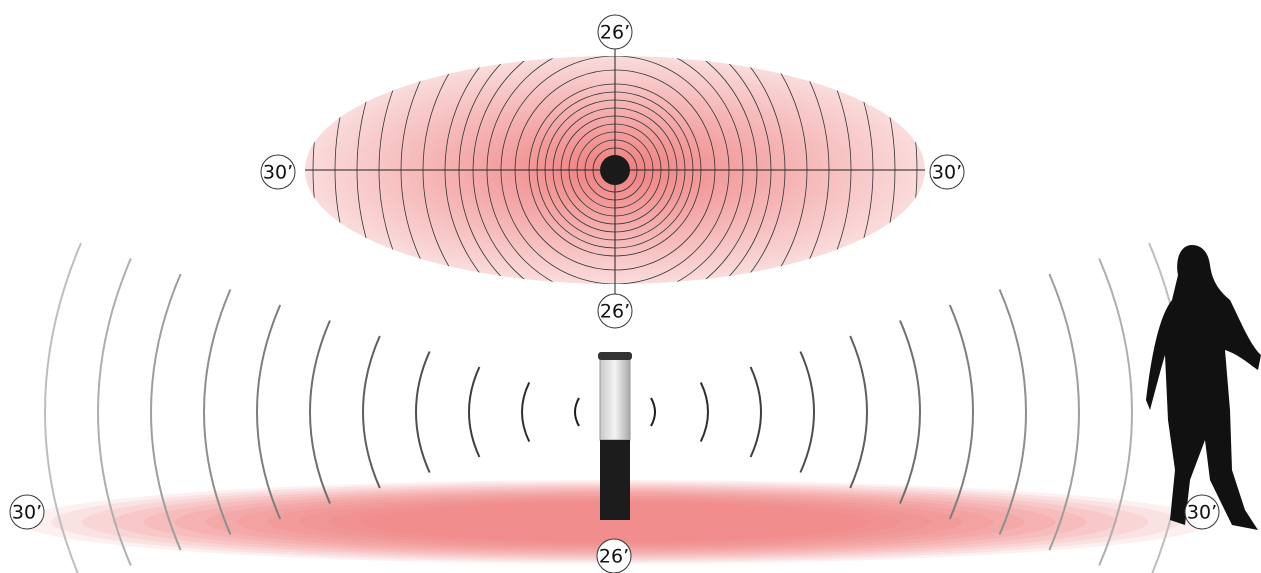  I want to click on bollard-light, so click(615, 399).